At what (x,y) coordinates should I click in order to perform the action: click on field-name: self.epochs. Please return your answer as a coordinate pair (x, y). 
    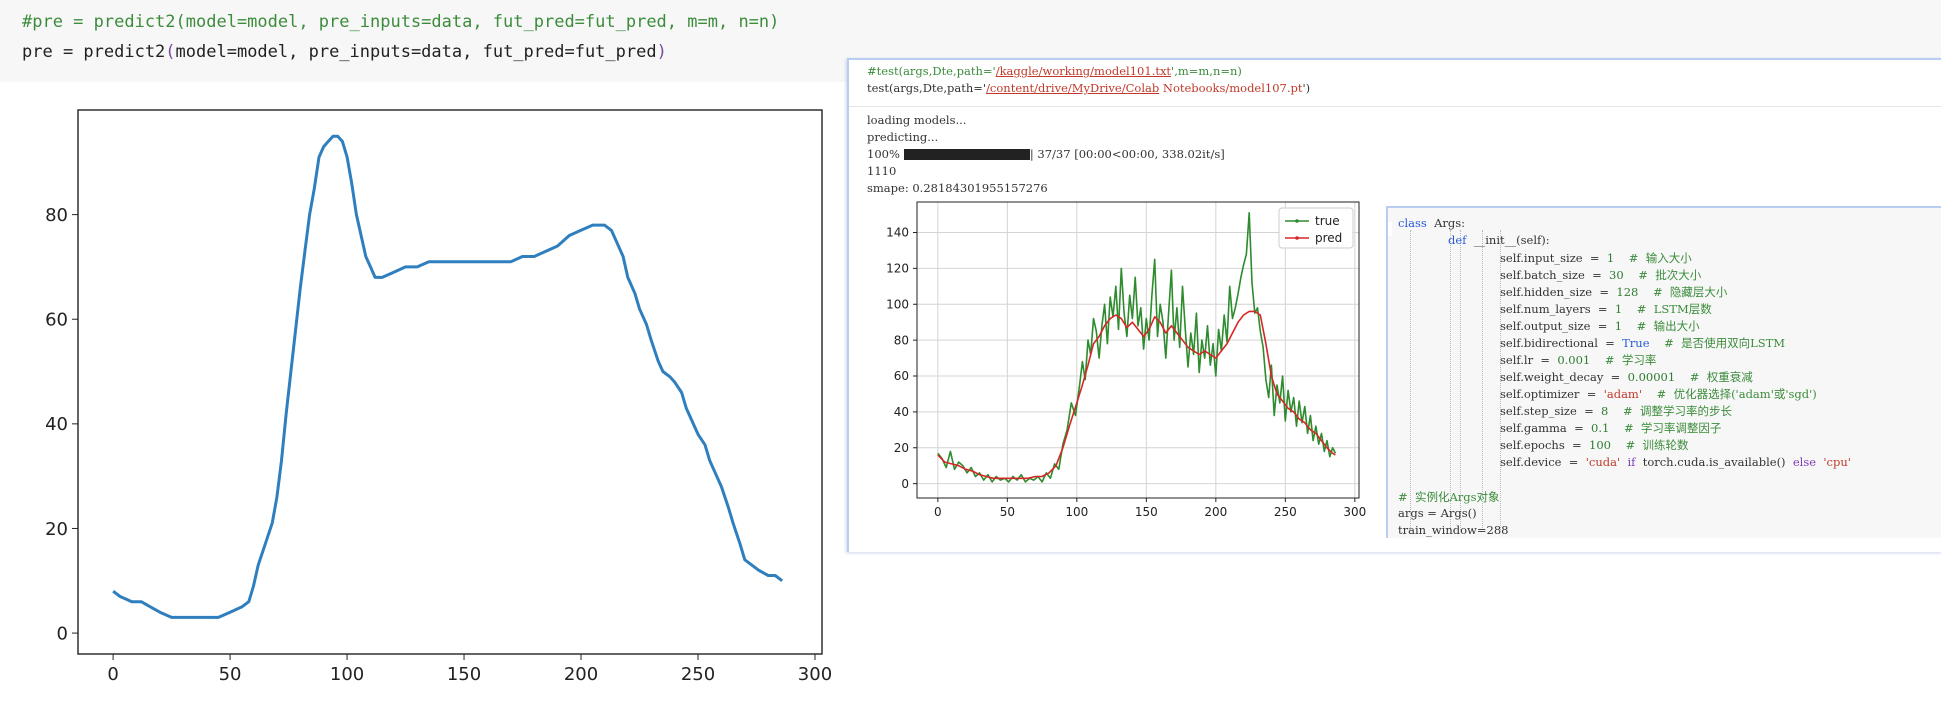
    Looking at the image, I should click on (1532, 445).